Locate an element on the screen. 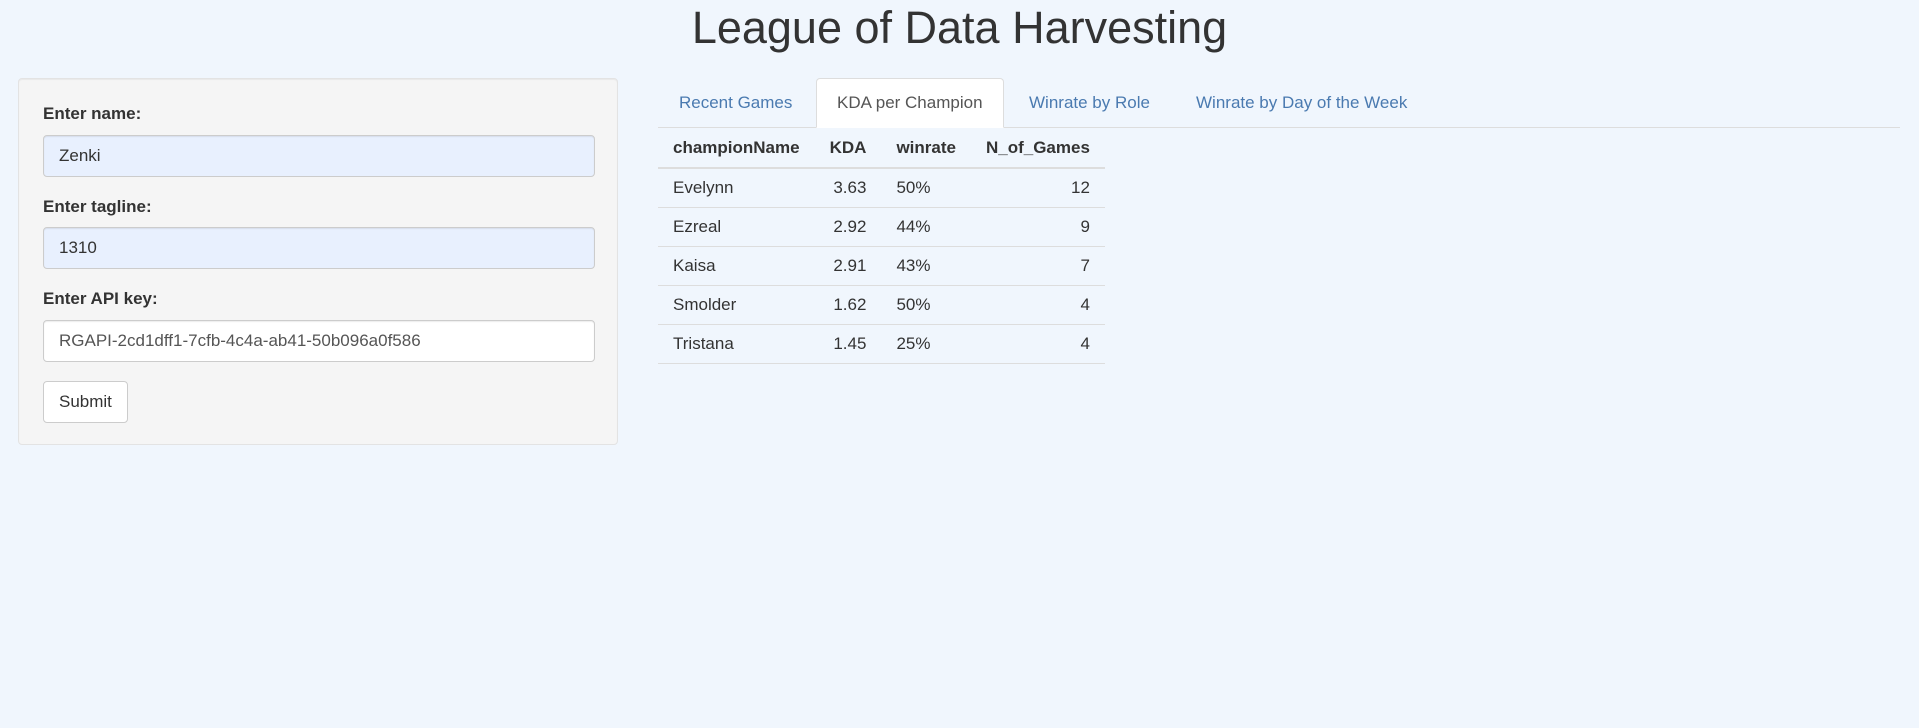  cell-kda: 1.62 is located at coordinates (848, 305).